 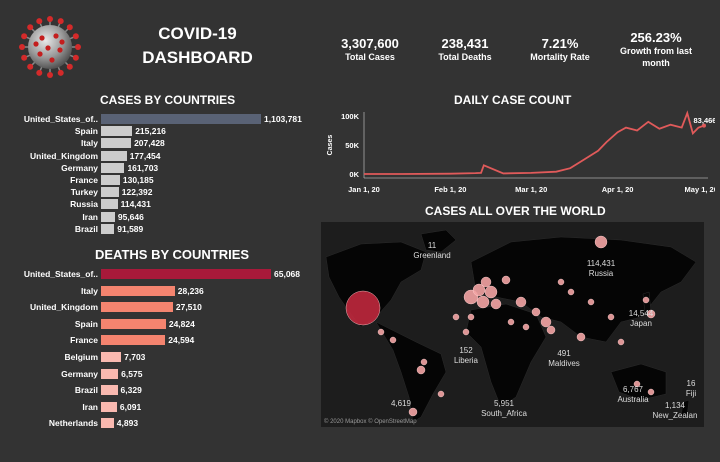 What do you see at coordinates (165, 168) in the screenshot?
I see `bar-row: Germany 161,703` at bounding box center [165, 168].